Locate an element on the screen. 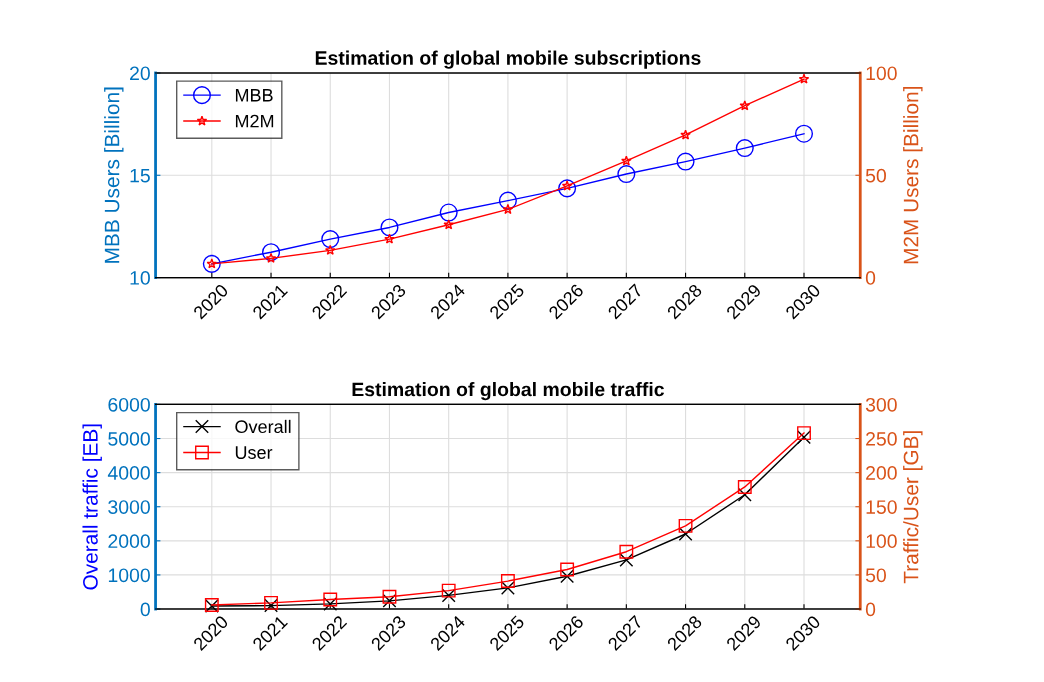 This screenshot has width=1044, height=682. y2-axis-title: M2M Users [Billion] is located at coordinates (913, 175).